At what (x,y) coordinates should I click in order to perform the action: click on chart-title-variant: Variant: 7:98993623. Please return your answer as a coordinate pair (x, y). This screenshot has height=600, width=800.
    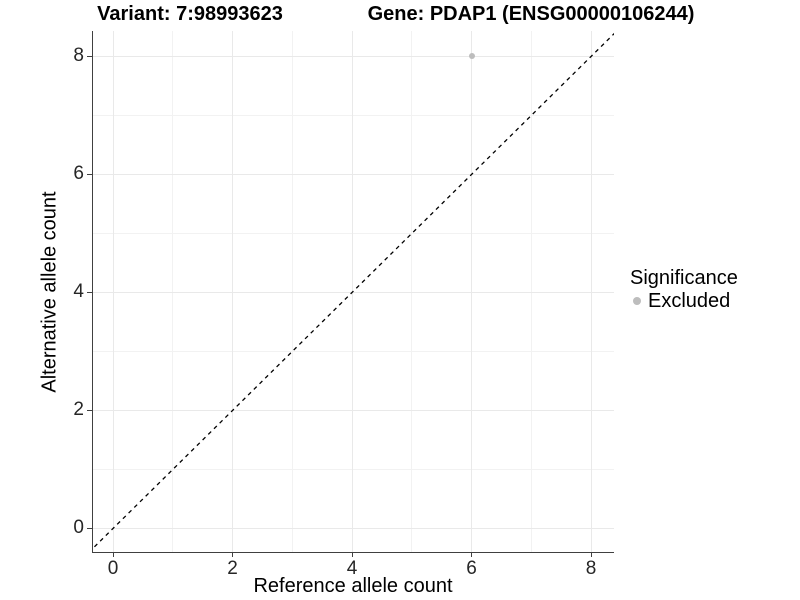
    Looking at the image, I should click on (190, 14).